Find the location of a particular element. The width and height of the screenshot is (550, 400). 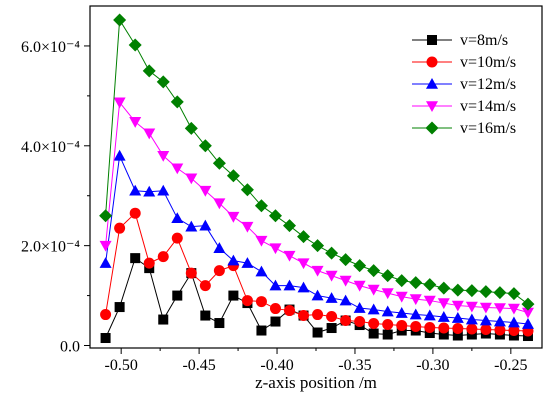

legend-label: v=14m/s is located at coordinates (488, 106).